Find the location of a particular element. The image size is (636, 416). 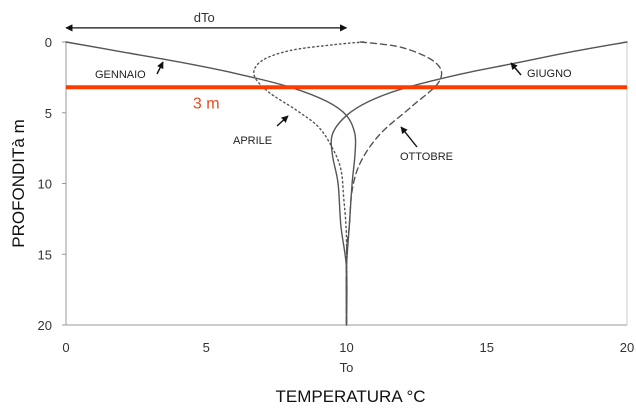

series-aprile-line is located at coordinates (309, 183).